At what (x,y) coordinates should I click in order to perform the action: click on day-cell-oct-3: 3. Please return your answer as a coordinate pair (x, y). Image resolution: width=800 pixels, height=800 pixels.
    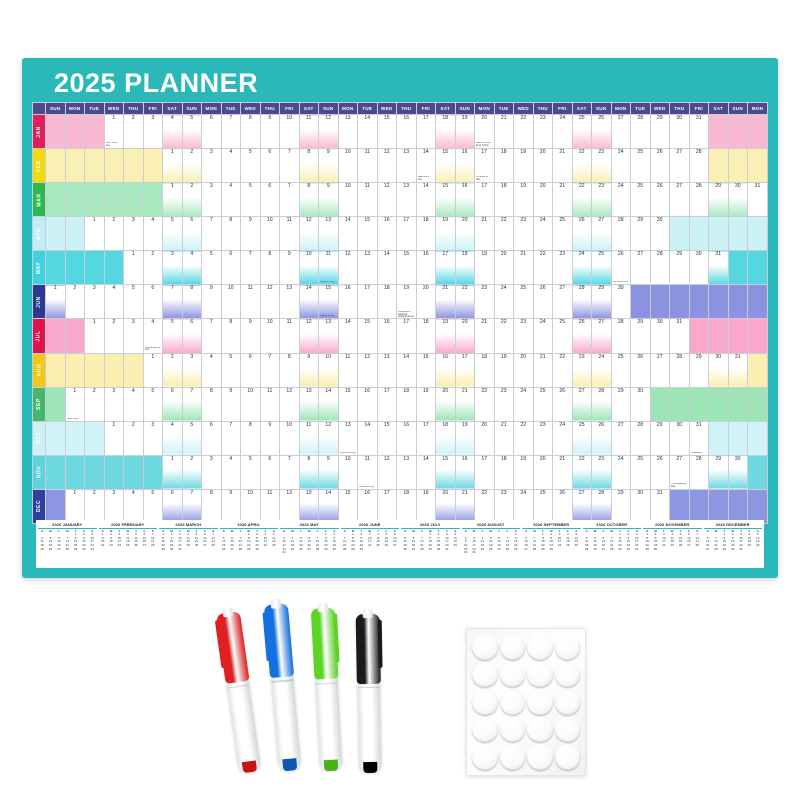
    Looking at the image, I should click on (152, 438).